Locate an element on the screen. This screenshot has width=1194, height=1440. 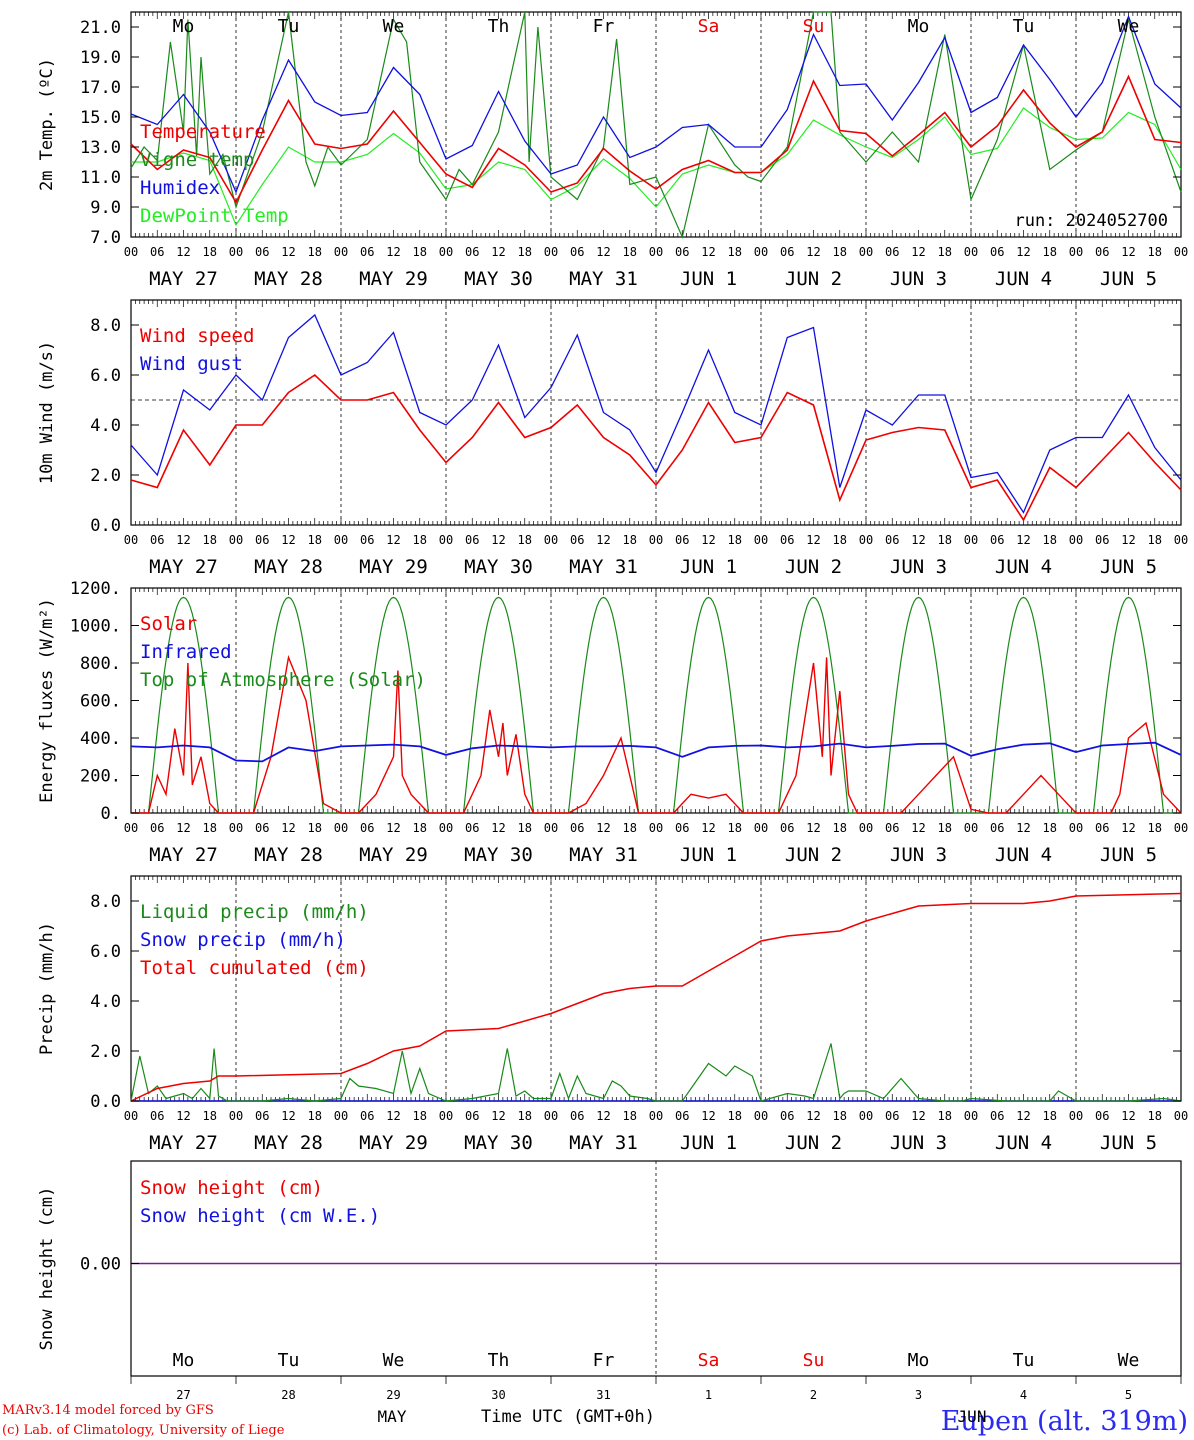
y-tick-label: 21.0 is located at coordinates (100, 28).